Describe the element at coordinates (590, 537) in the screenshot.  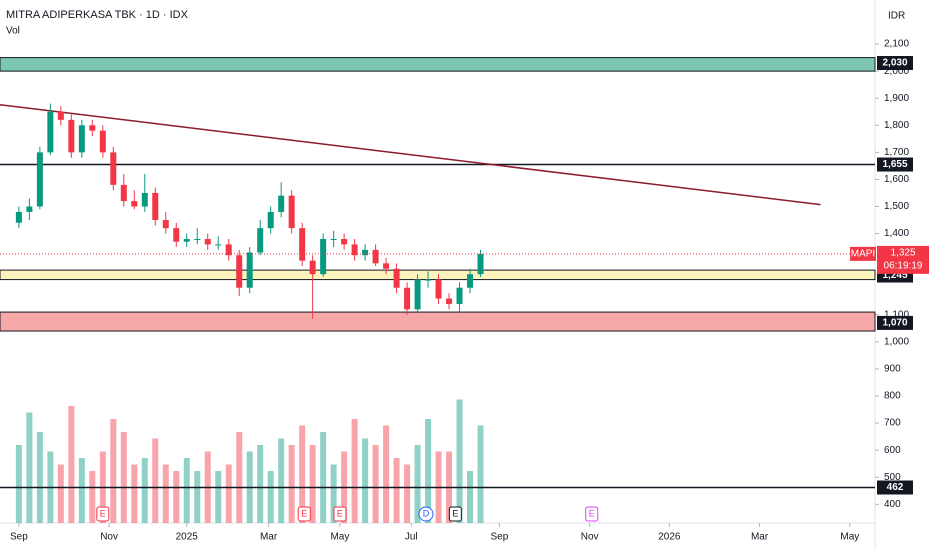
I see `x-tick-label: Nov` at that location.